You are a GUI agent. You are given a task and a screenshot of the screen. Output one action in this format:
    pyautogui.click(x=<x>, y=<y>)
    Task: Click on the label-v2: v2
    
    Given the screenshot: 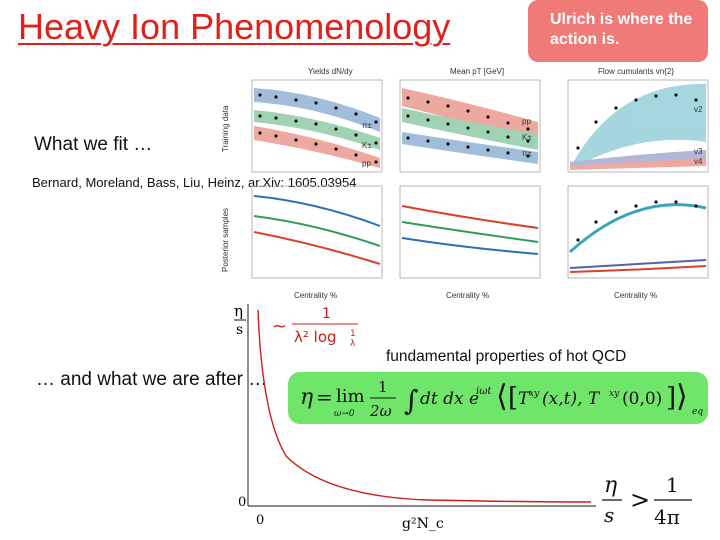 What is the action you would take?
    pyautogui.click(x=698, y=109)
    